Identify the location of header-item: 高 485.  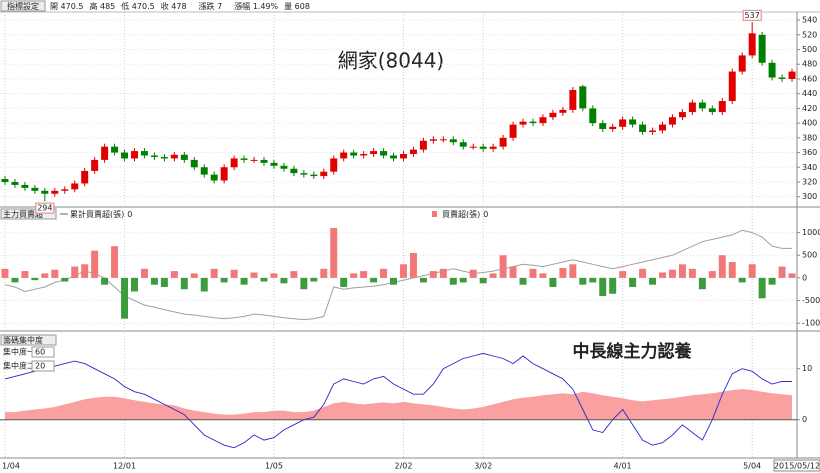
(102, 6).